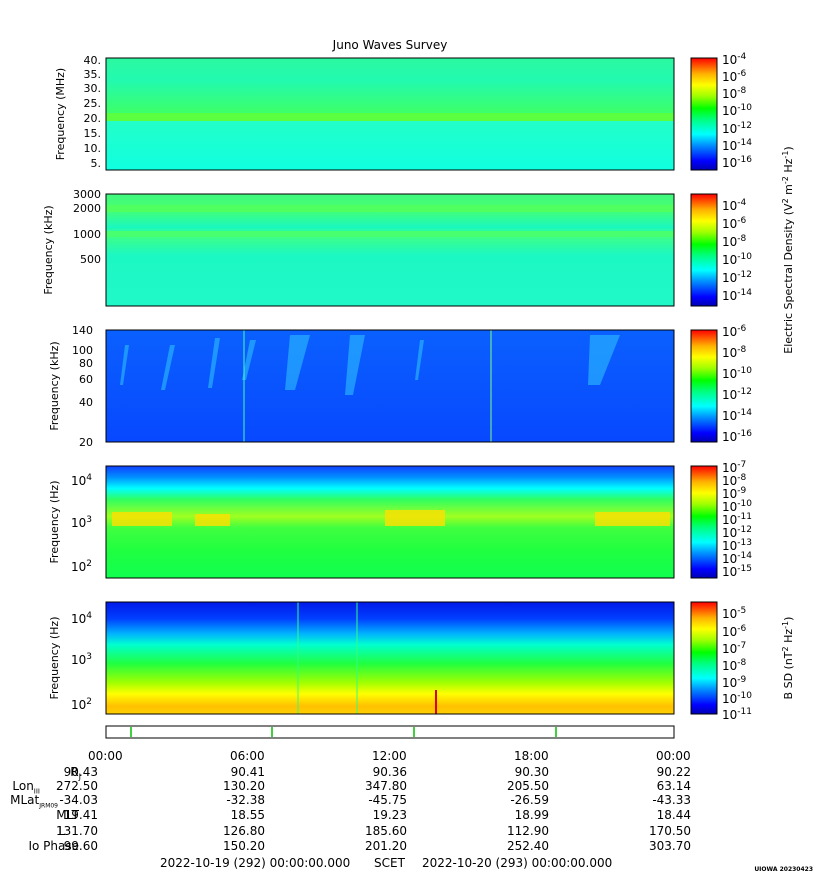  Describe the element at coordinates (737, 545) in the screenshot. I see `cbar-tick: 10⁻¹³` at that location.